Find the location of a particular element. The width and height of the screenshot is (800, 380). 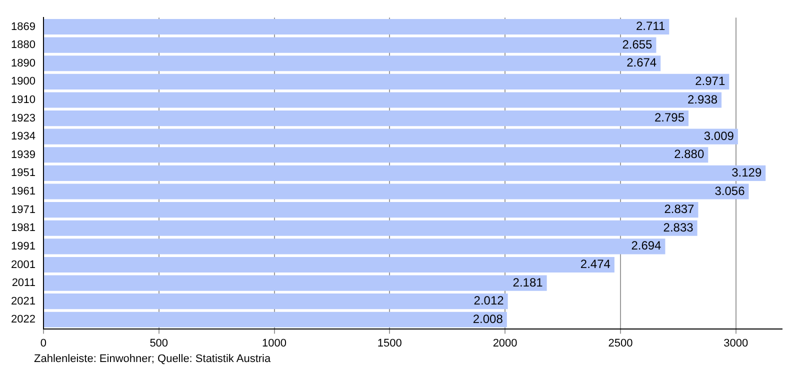

y-tick-label: 1900 is located at coordinates (23, 82).